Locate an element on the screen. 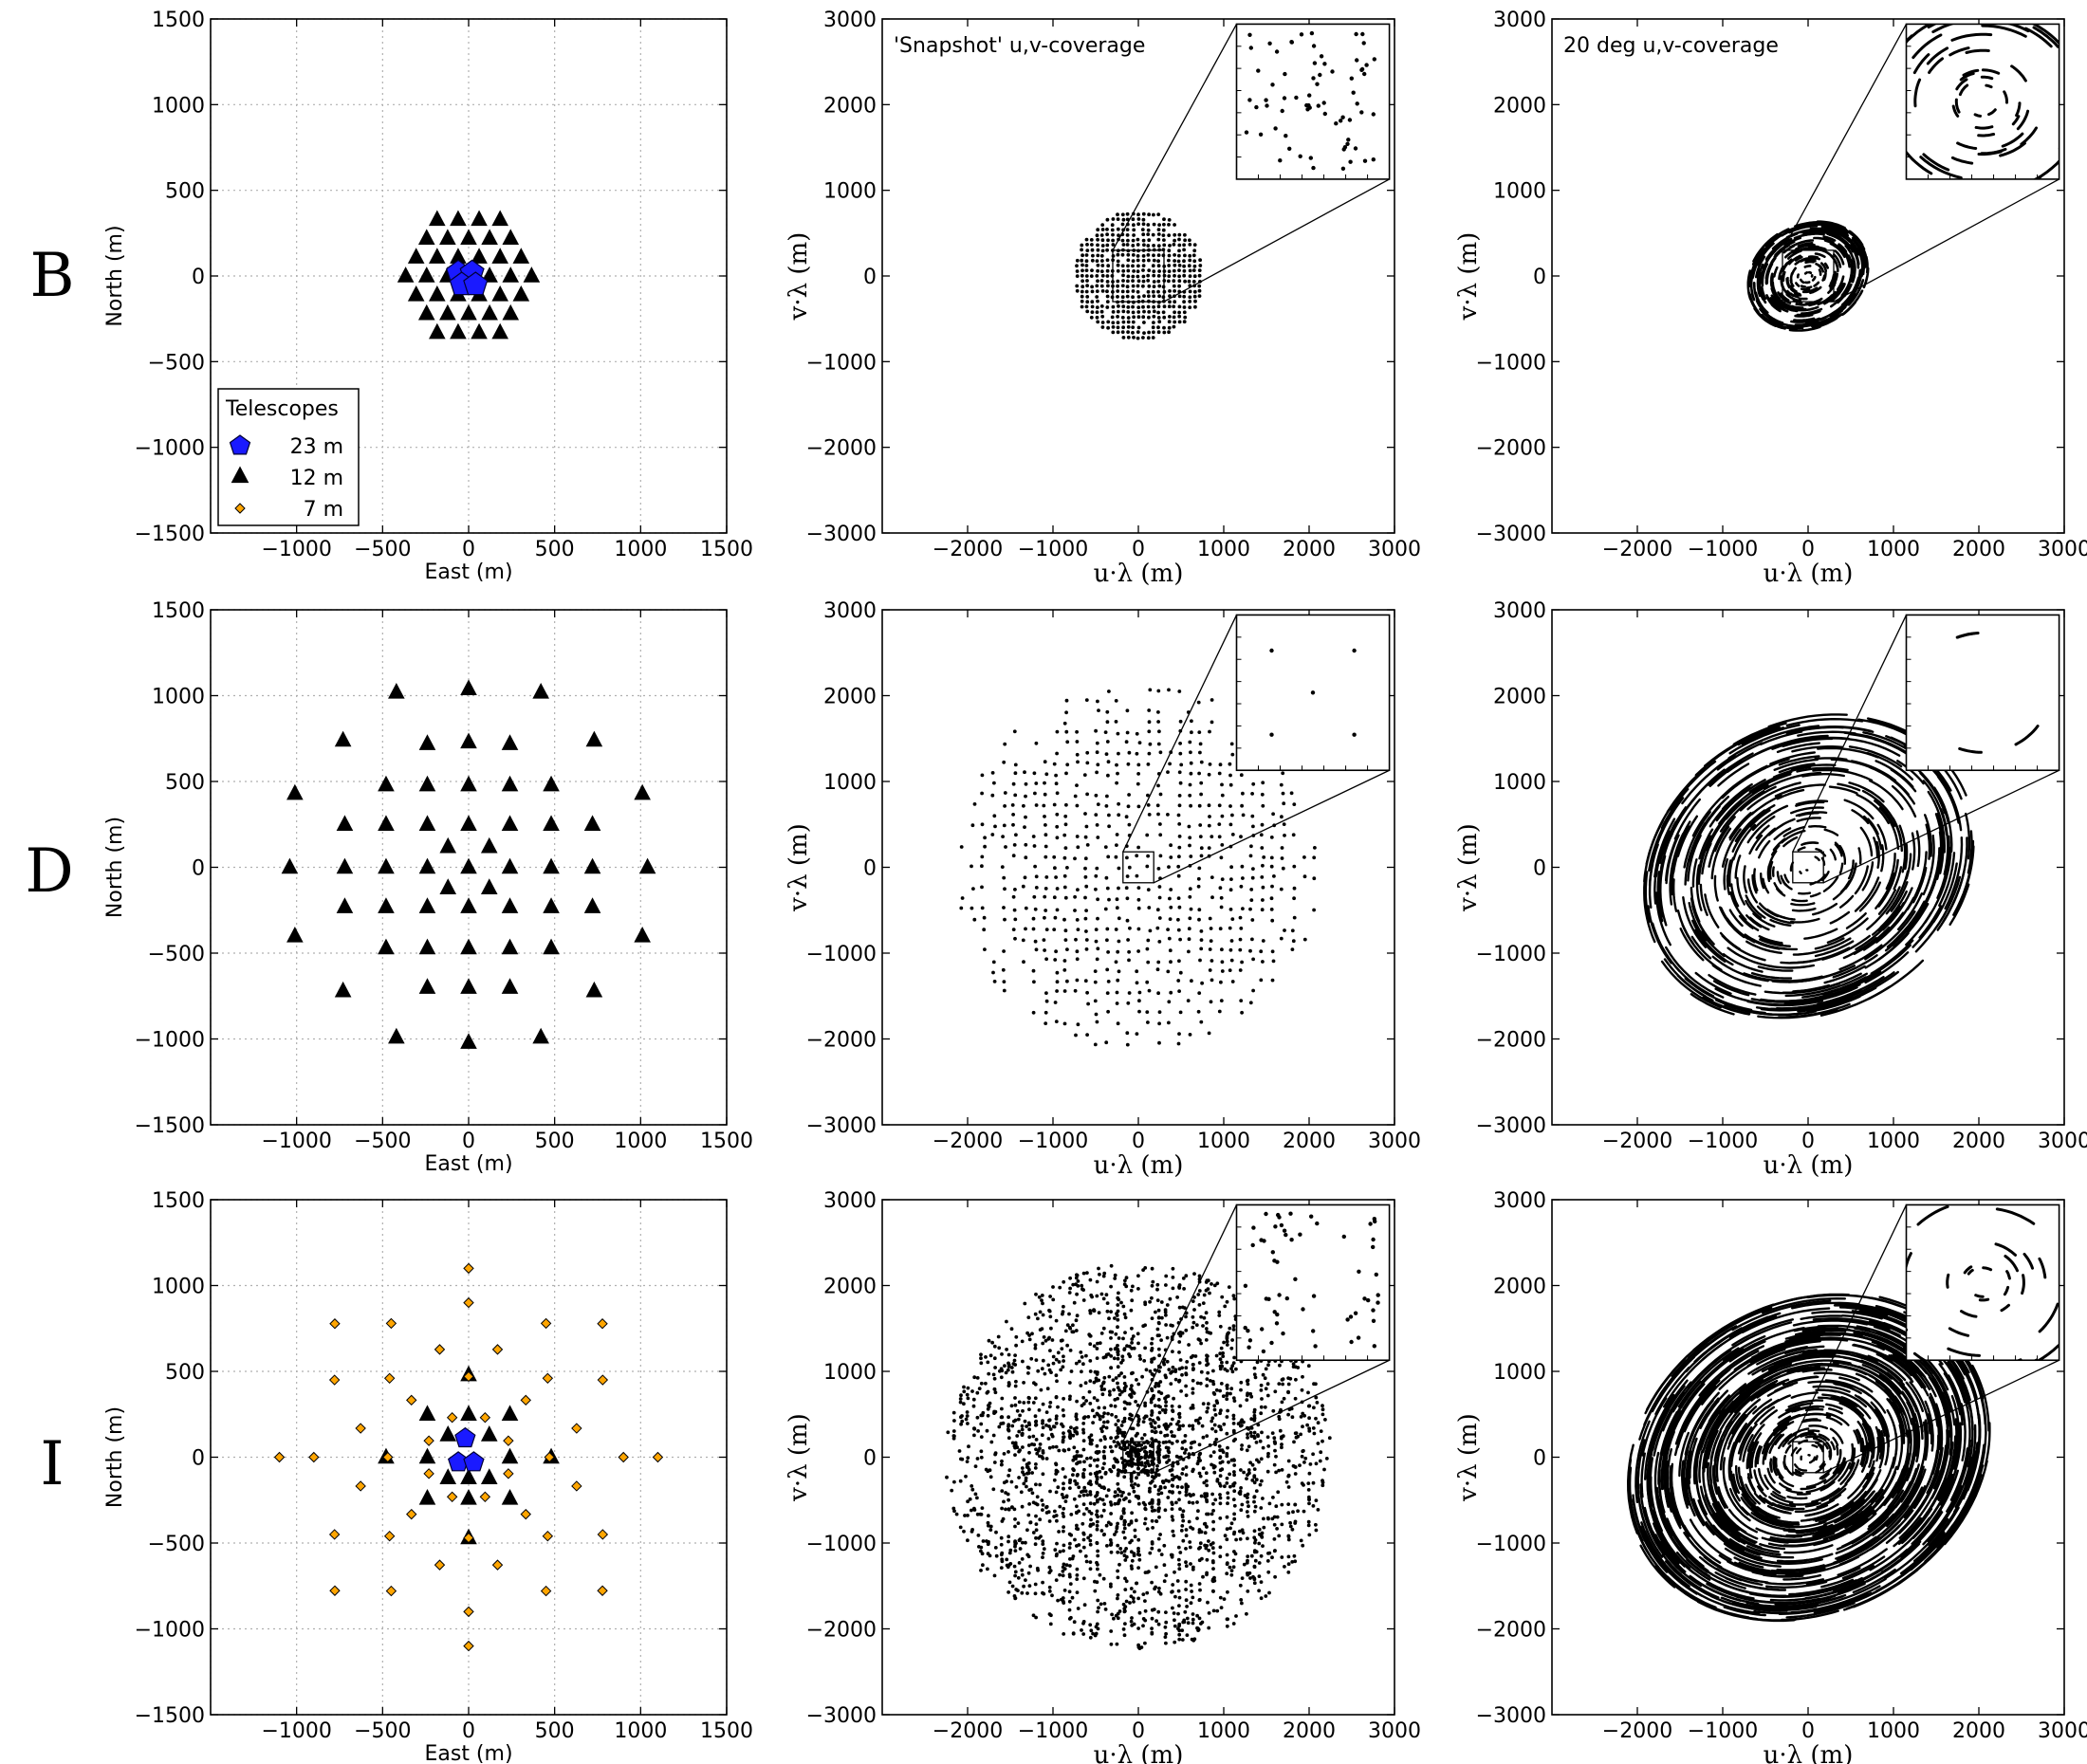  dish-12m is located at coordinates (489, 1433).